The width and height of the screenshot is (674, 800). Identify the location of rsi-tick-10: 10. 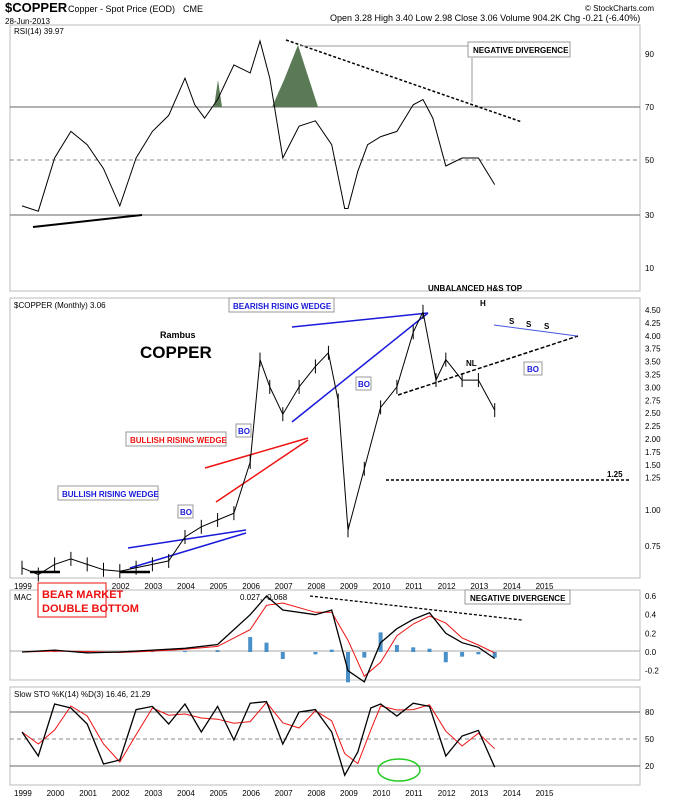
(649, 268).